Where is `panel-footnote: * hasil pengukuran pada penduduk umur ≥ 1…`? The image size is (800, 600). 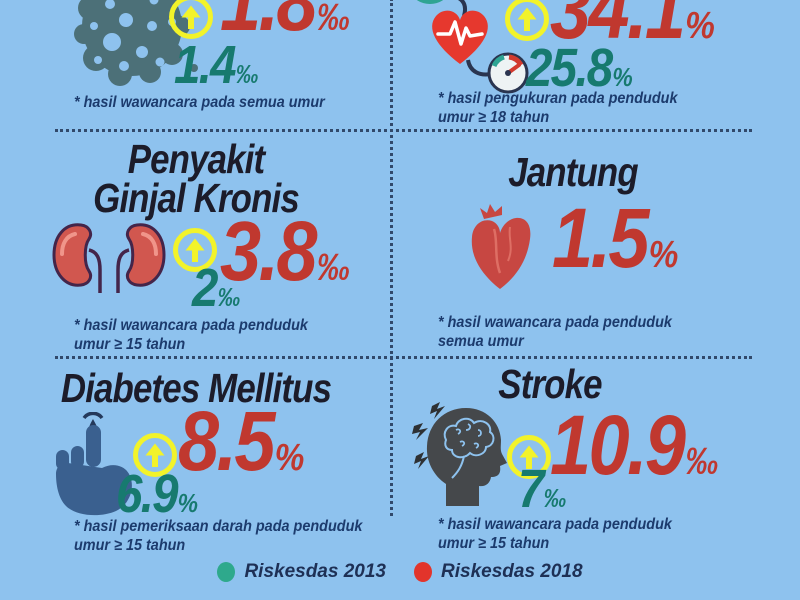 panel-footnote: * hasil pengukuran pada penduduk umur ≥ 1… is located at coordinates (558, 108).